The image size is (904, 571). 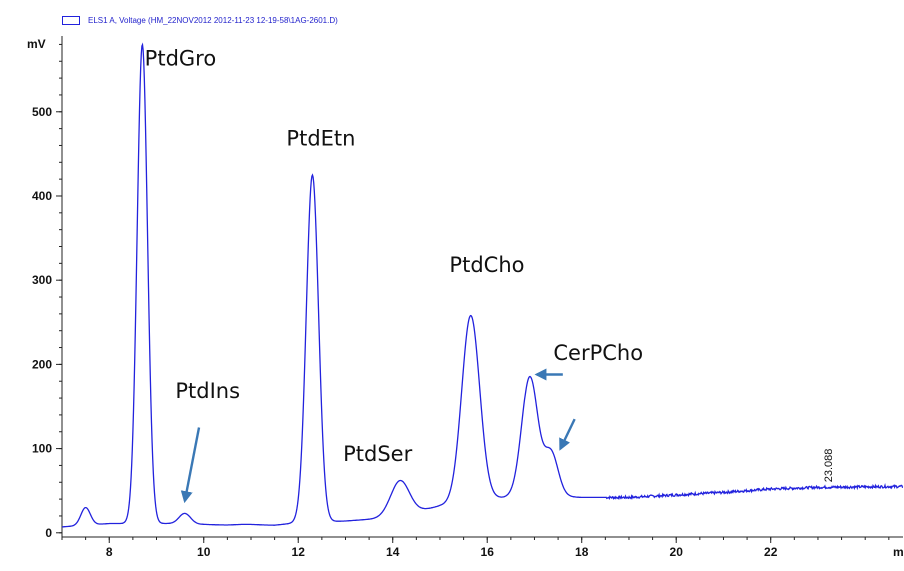 What do you see at coordinates (36, 44) in the screenshot?
I see `y-unit-label: mV` at bounding box center [36, 44].